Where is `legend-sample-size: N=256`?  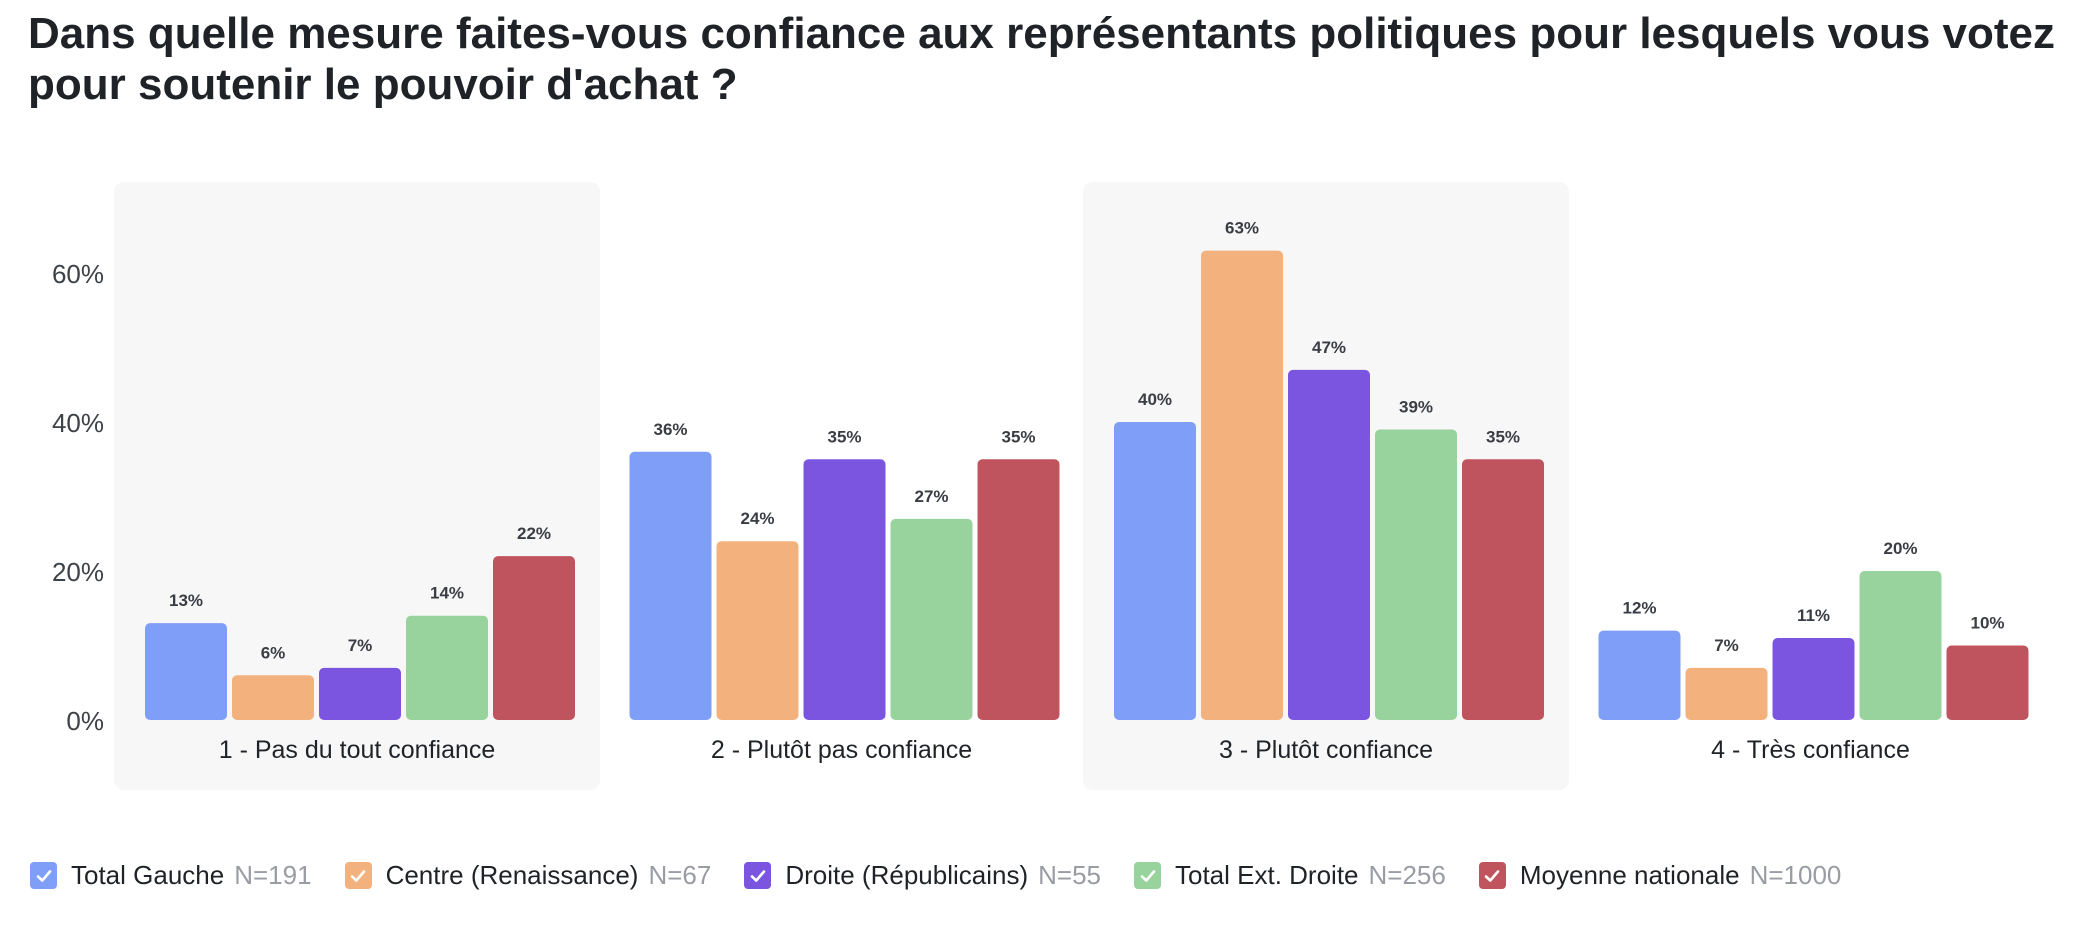
legend-sample-size: N=256 is located at coordinates (1407, 875).